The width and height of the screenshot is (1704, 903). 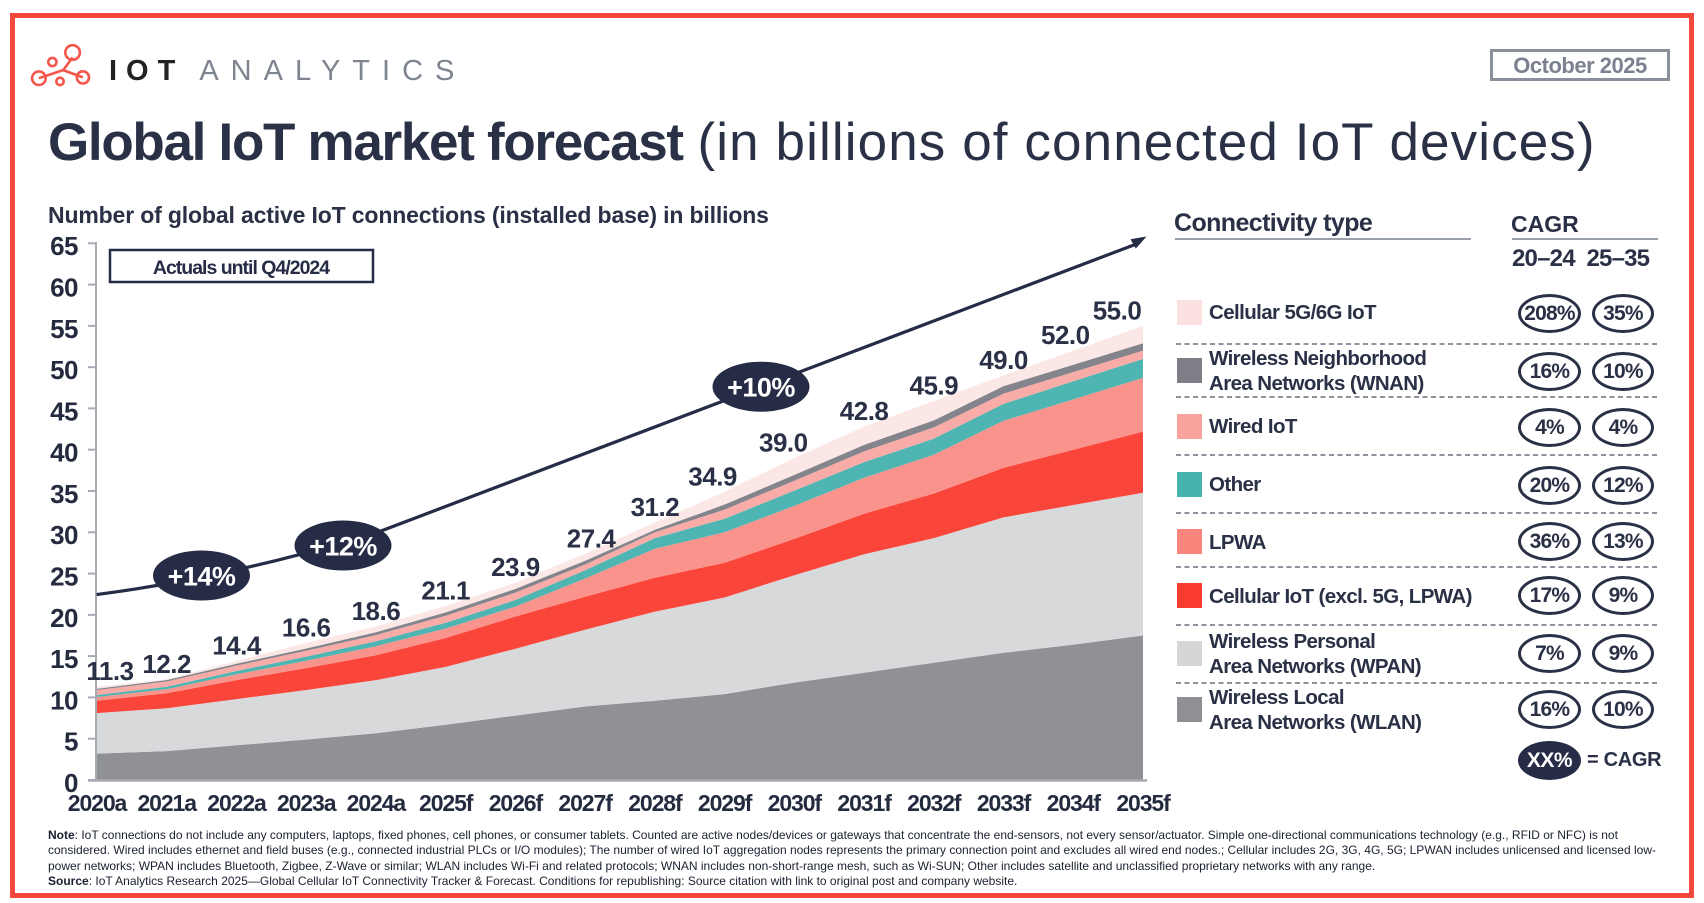 I want to click on svg-text: 2032f, so click(x=934, y=803).